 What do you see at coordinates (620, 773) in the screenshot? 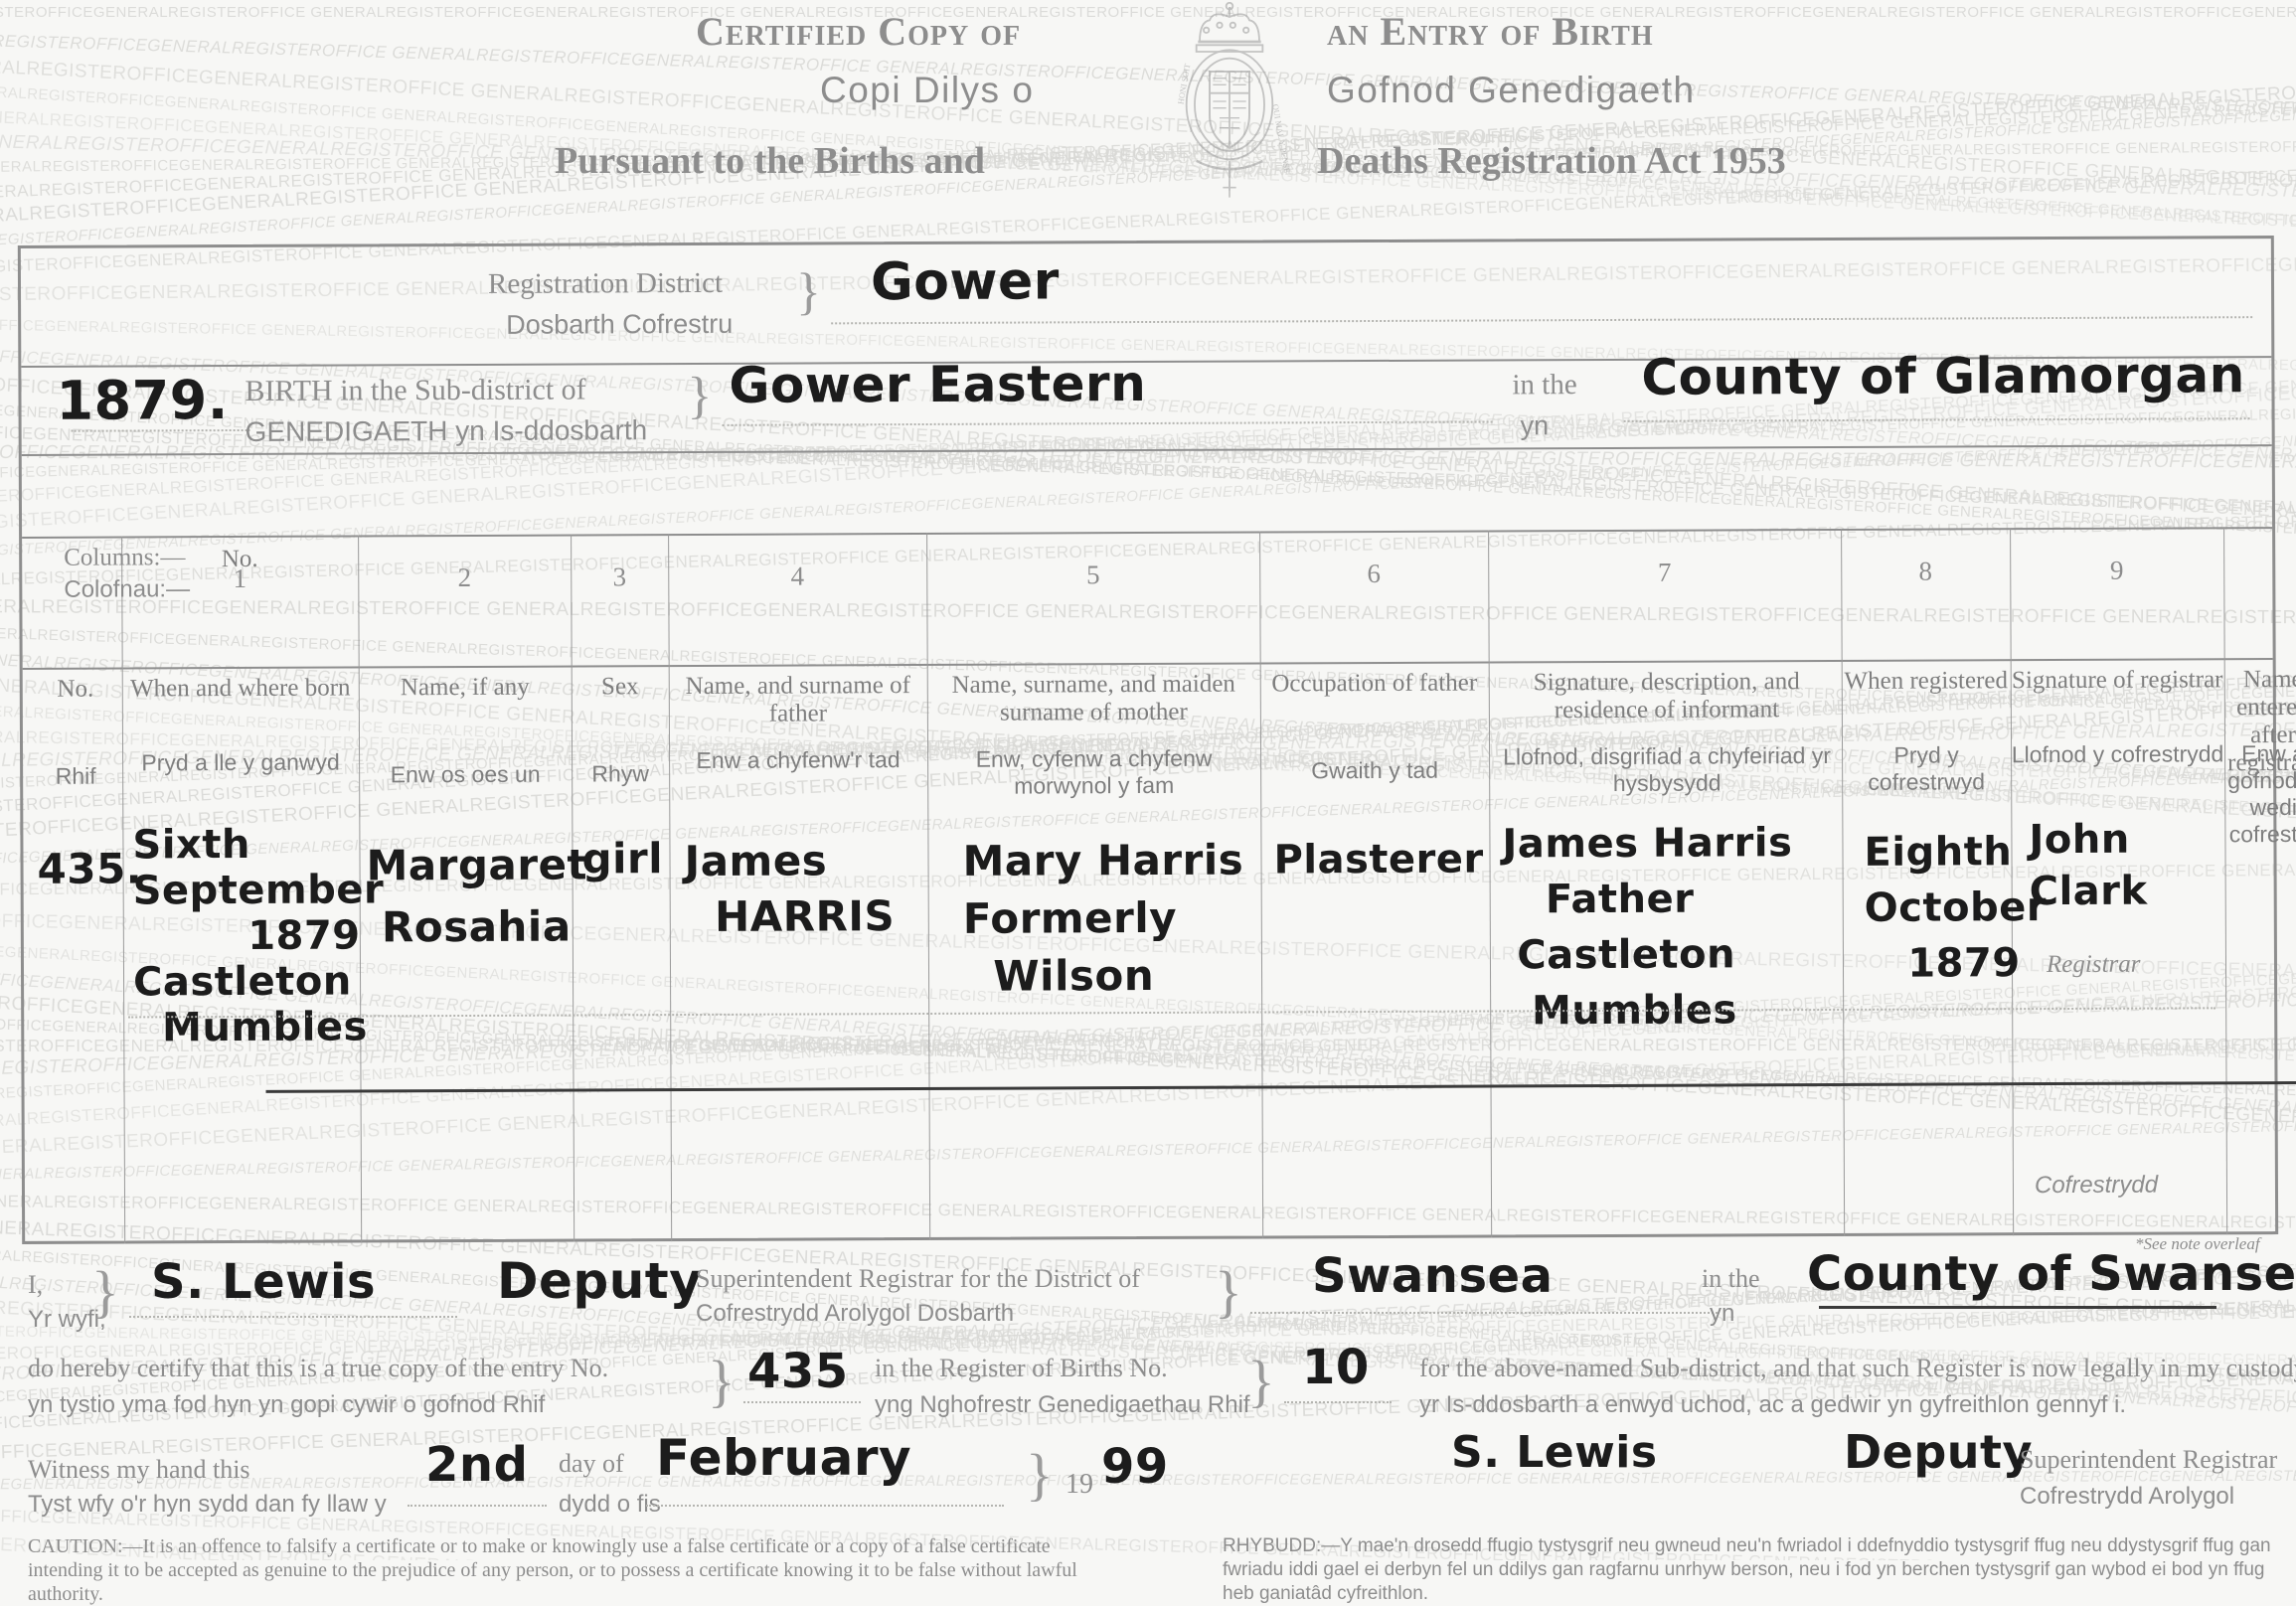
I see `colhead-cy-3: Rhyw` at bounding box center [620, 773].